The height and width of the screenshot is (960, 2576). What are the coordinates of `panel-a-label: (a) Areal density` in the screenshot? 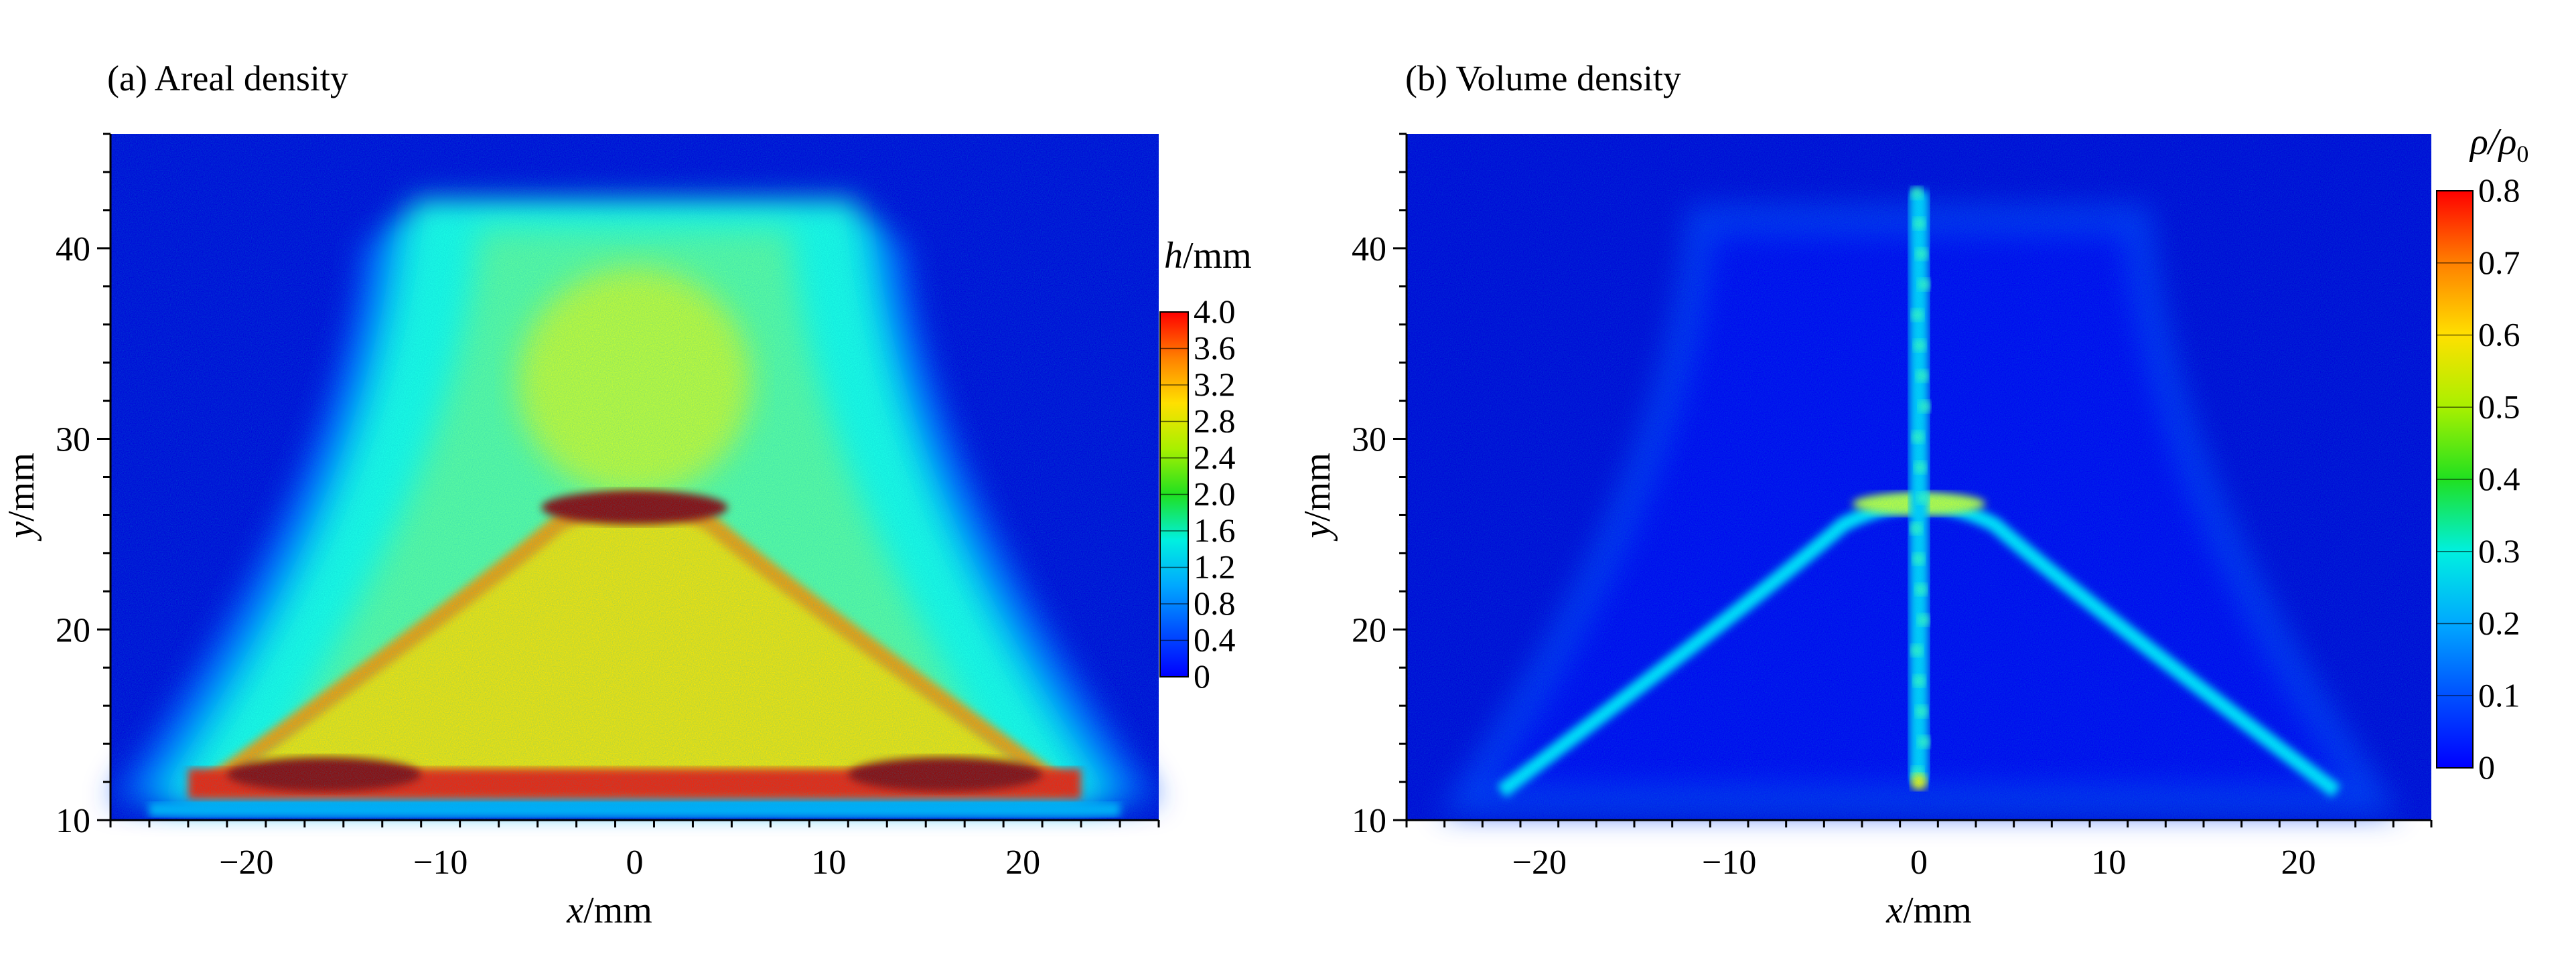 It's located at (227, 78).